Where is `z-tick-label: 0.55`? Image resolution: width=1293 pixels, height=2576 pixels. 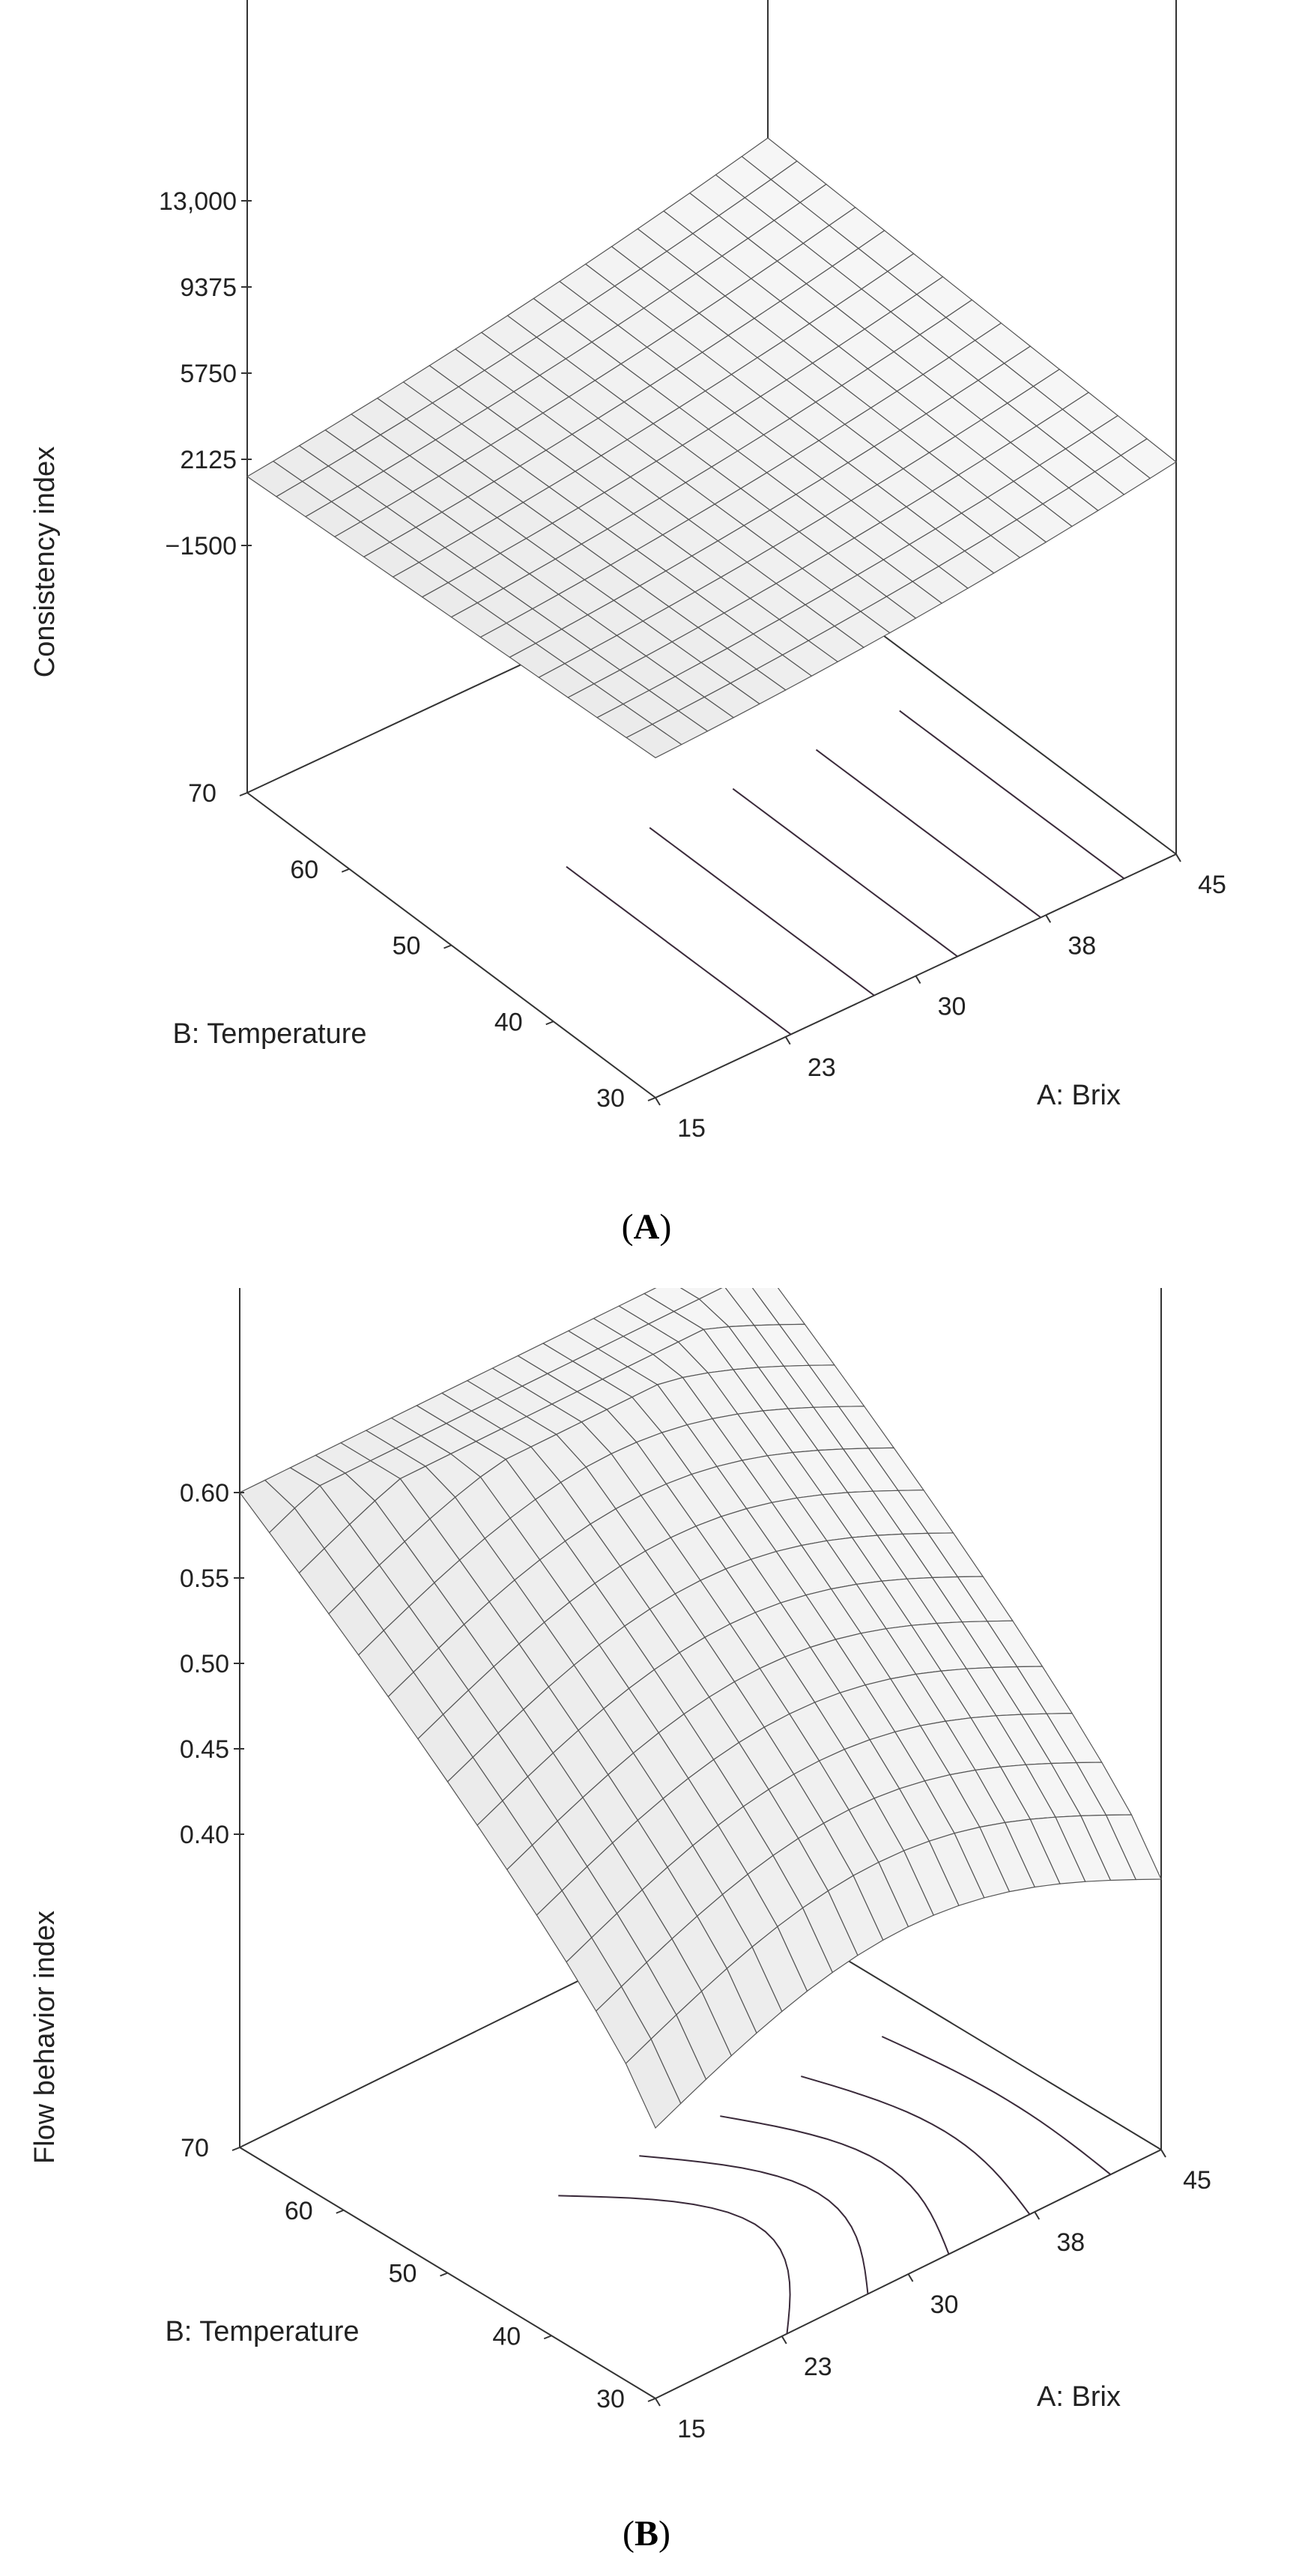 z-tick-label: 0.55 is located at coordinates (204, 1578).